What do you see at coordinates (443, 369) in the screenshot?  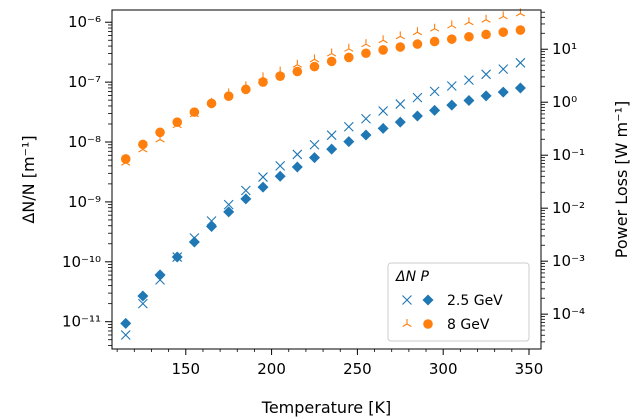 I see `x-tick-label: 300` at bounding box center [443, 369].